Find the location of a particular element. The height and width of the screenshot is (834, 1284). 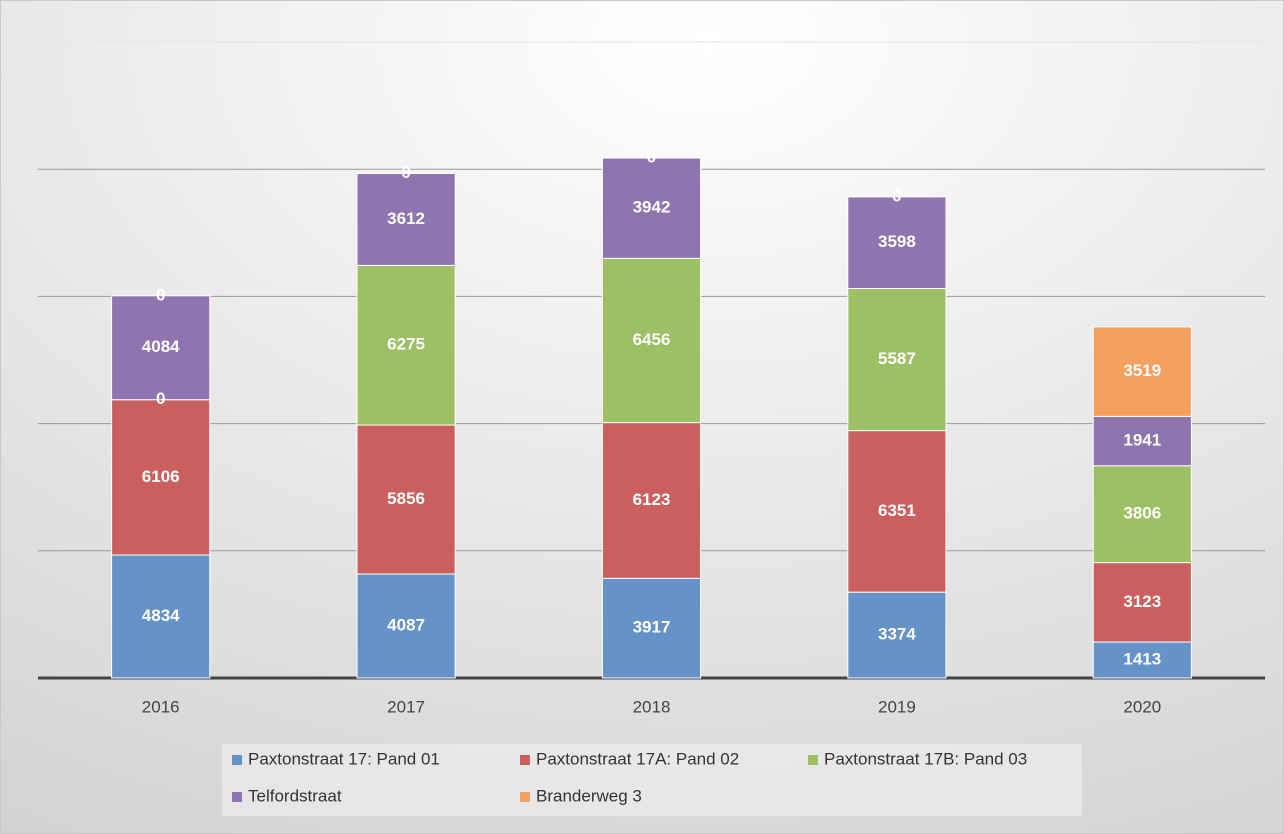

value-label: 1413 is located at coordinates (1142, 659).